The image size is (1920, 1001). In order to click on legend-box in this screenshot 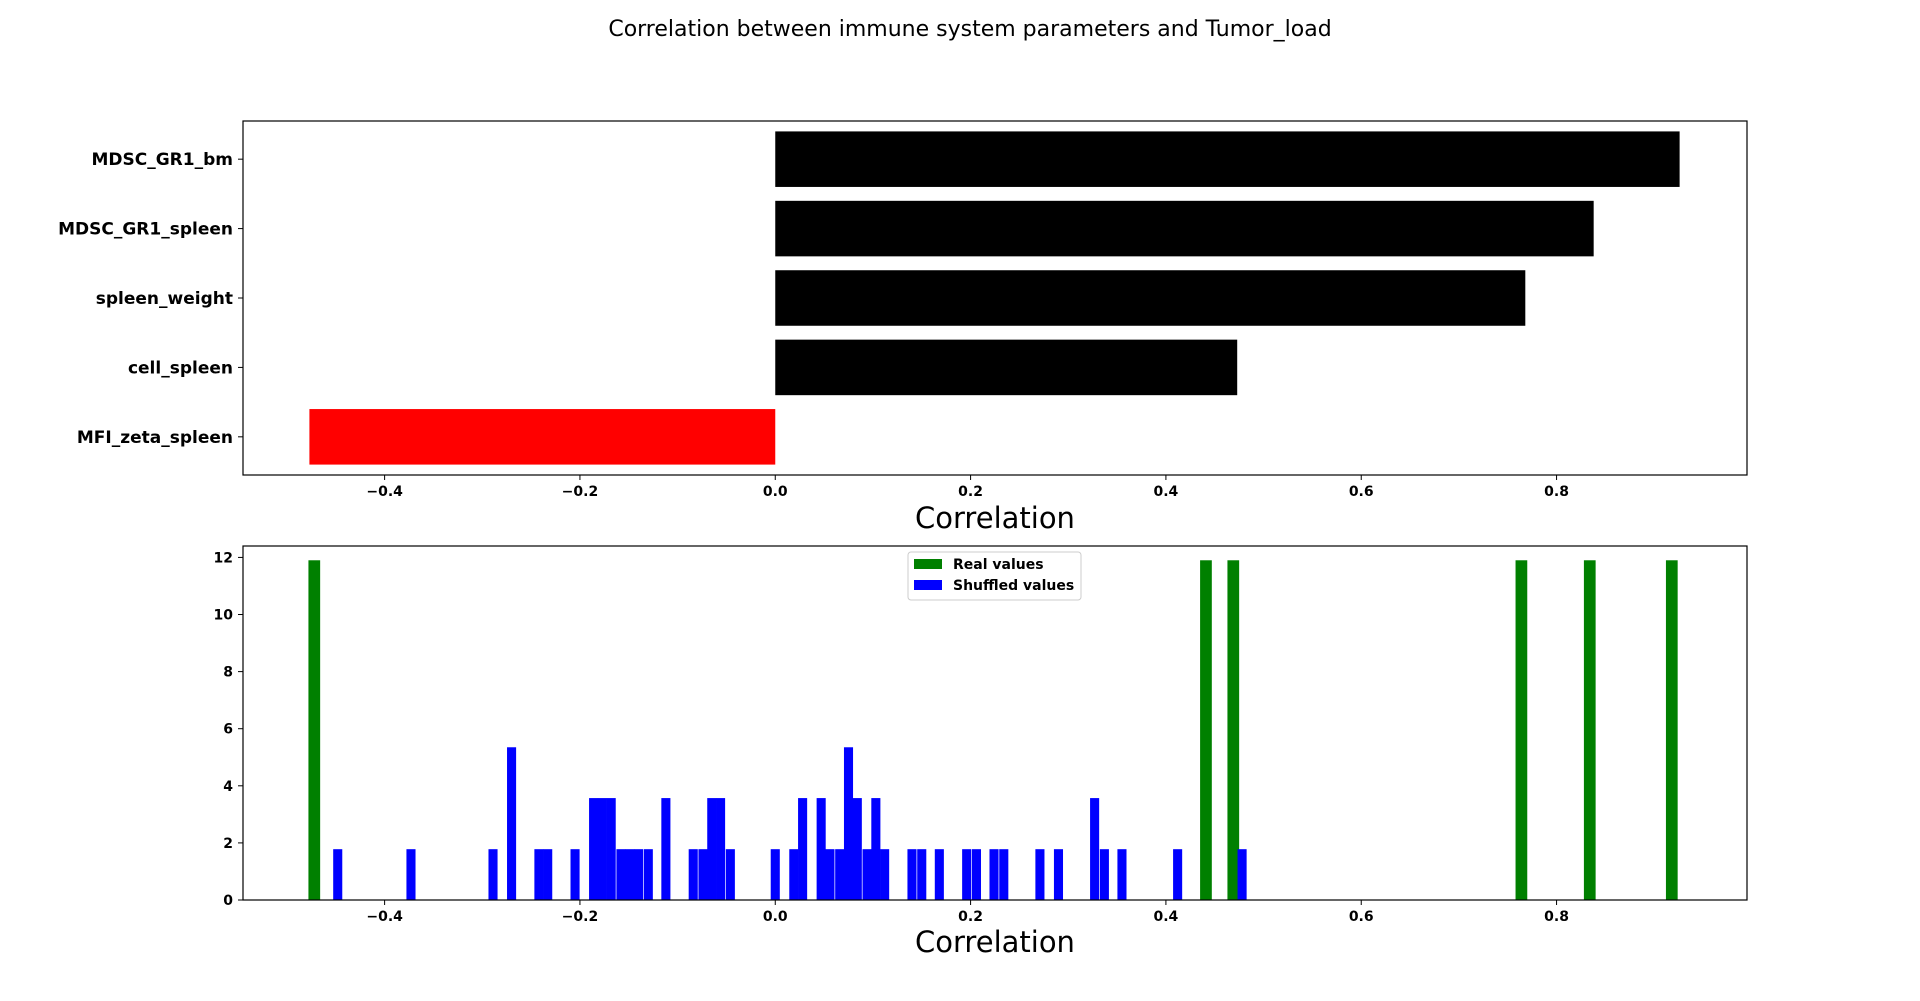, I will do `click(994, 576)`.